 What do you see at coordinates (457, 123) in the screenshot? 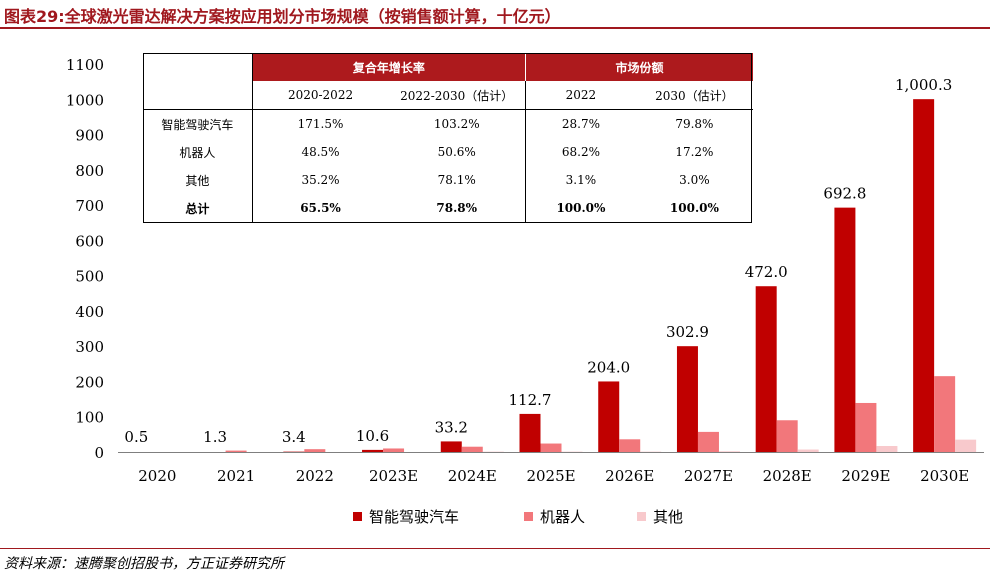
I see `table-cell: 103.2%` at bounding box center [457, 123].